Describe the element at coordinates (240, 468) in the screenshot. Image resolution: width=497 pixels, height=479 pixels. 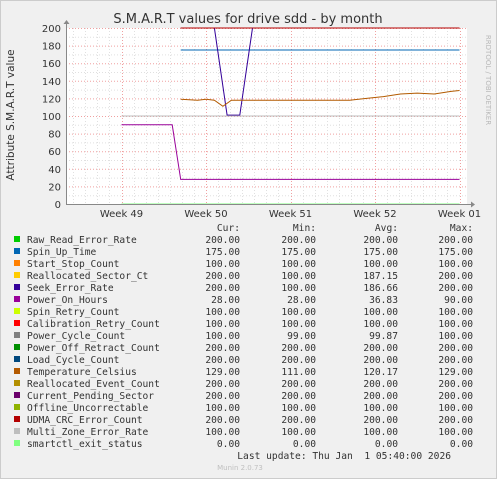
I see `munin-footer: Munin 2.0.73` at that location.